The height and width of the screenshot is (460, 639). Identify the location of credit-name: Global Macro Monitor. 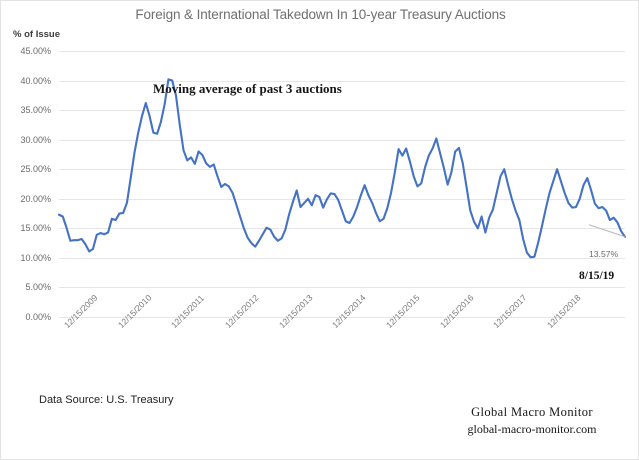
(532, 412).